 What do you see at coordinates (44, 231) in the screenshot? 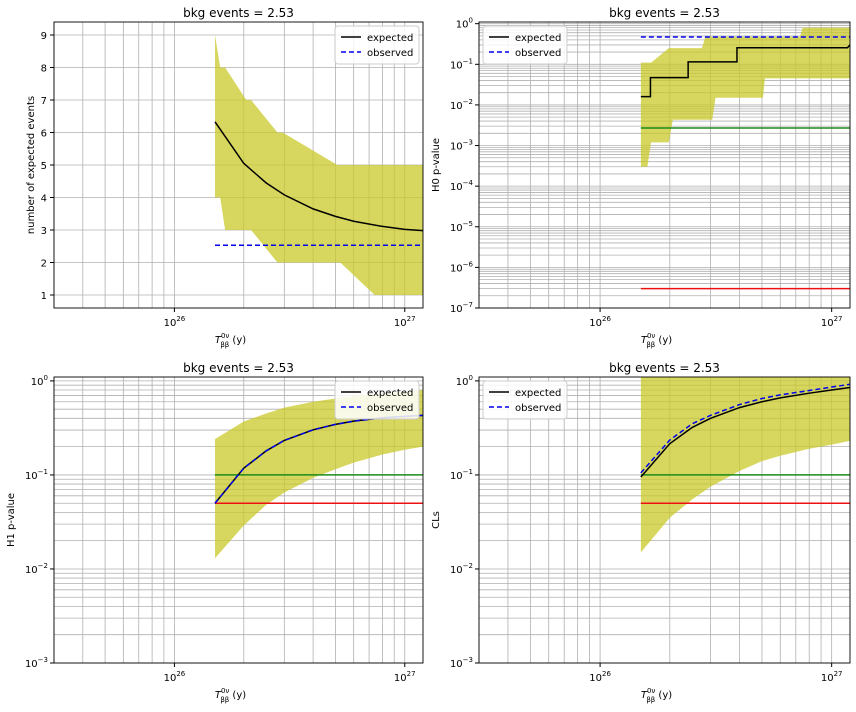
I see `y-tick-label: 3` at bounding box center [44, 231].